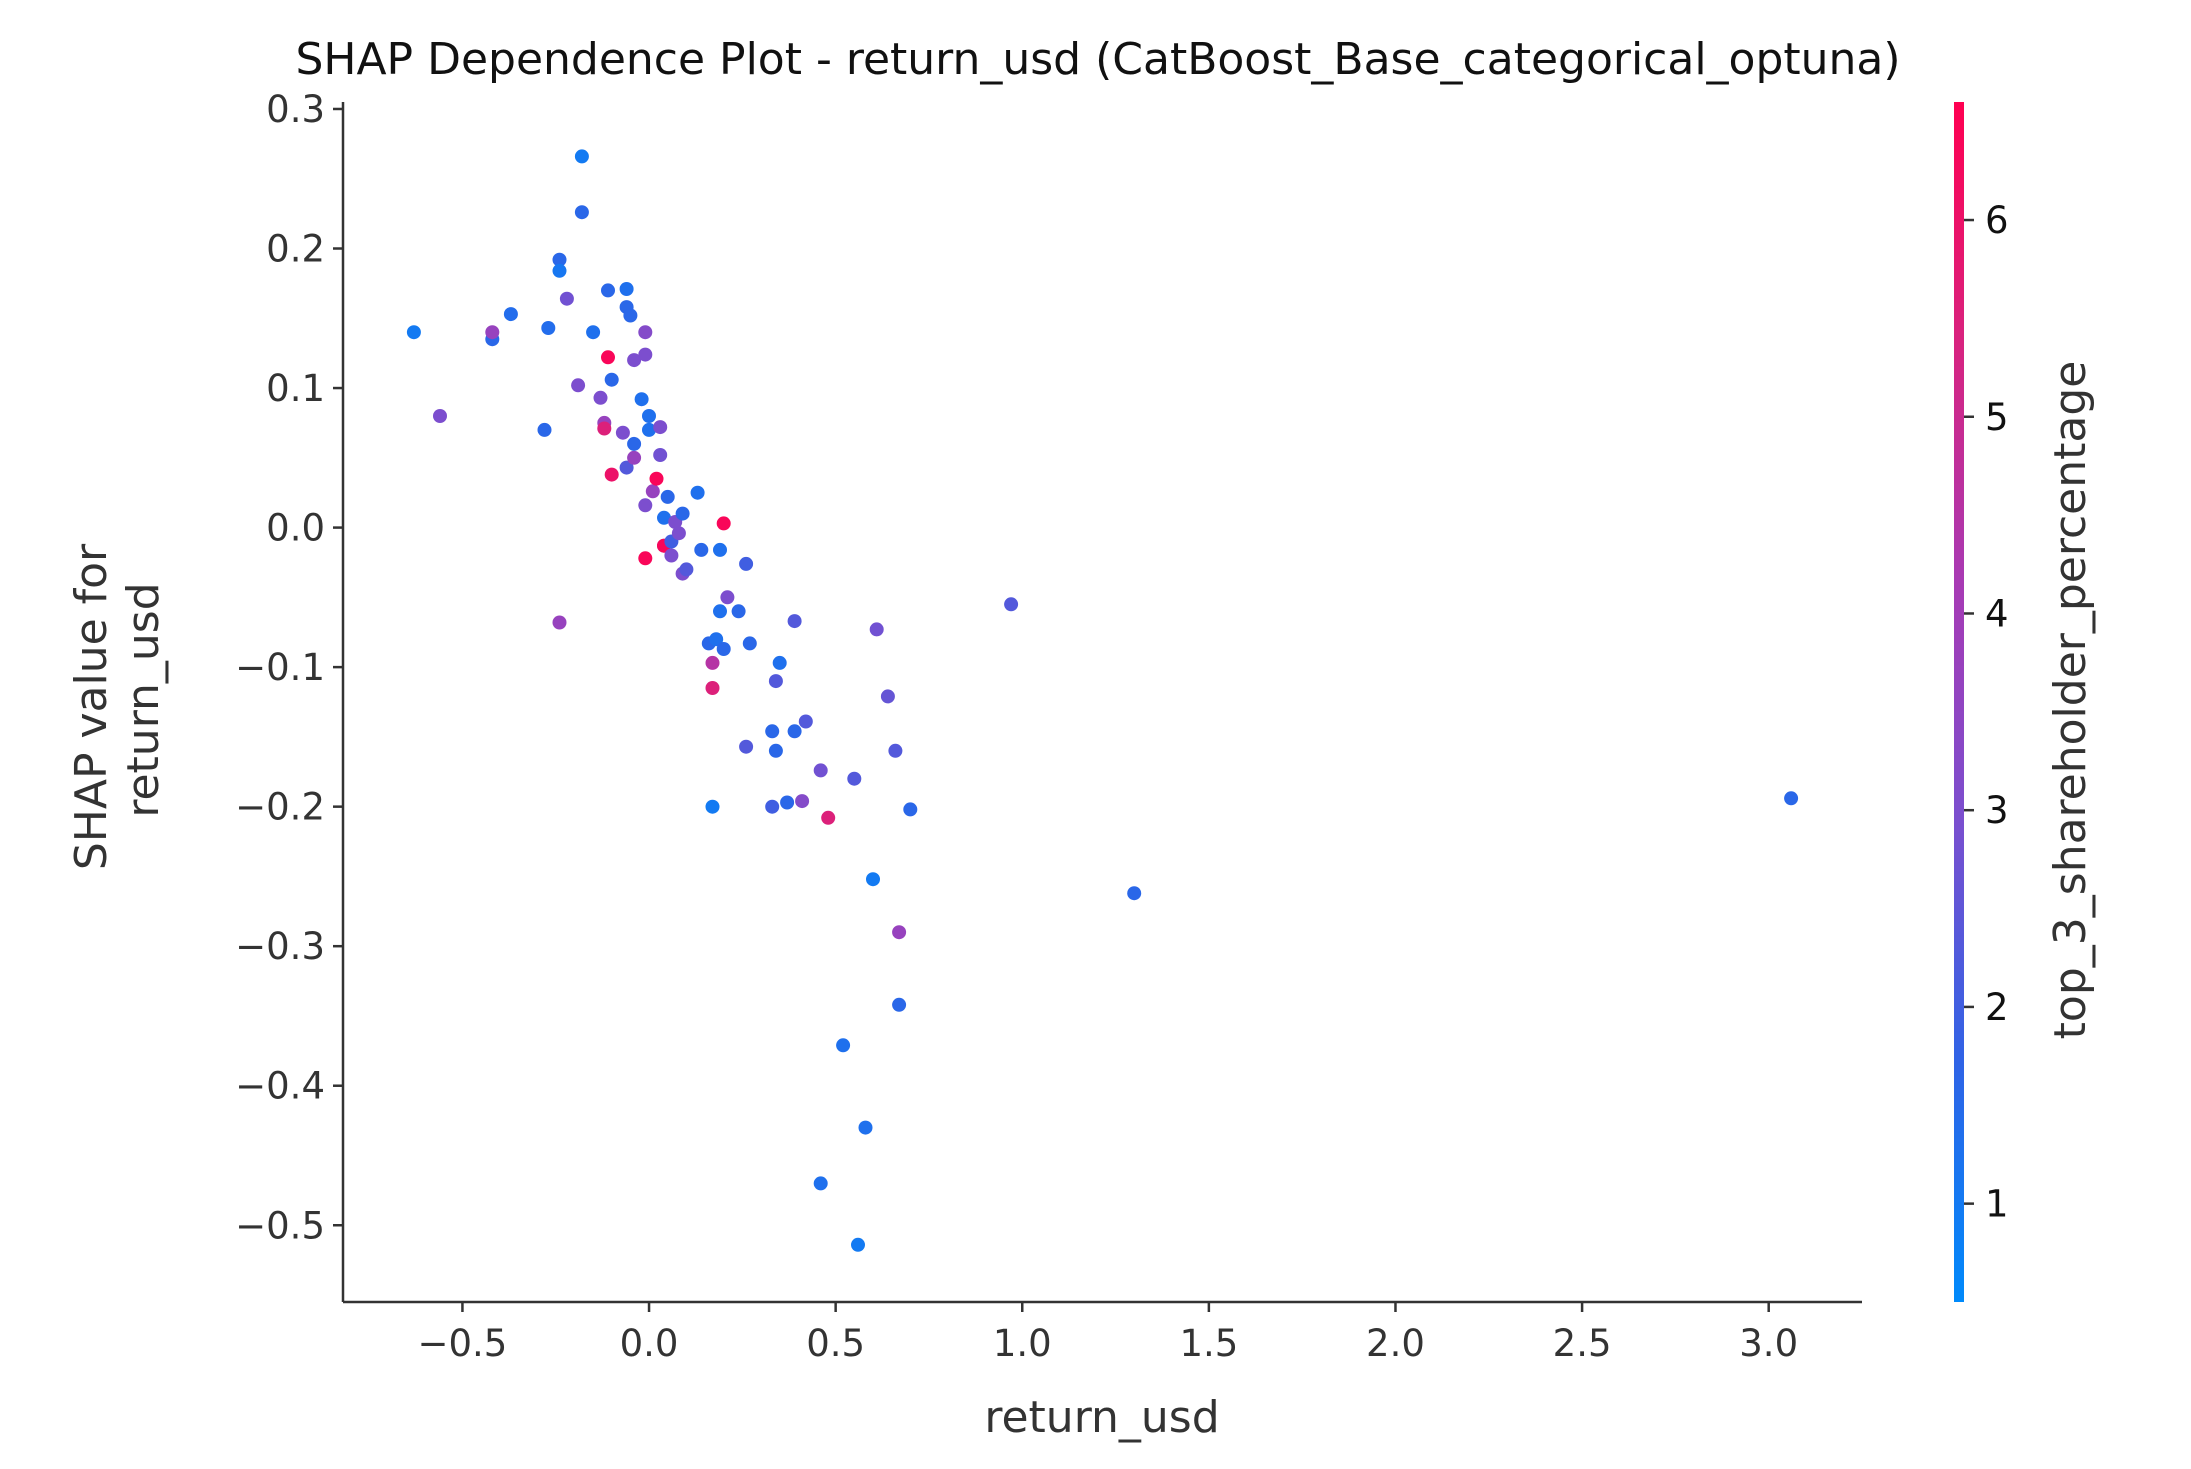 This screenshot has width=2191, height=1469. I want to click on colorbar-tick-label: 4, so click(1997, 613).